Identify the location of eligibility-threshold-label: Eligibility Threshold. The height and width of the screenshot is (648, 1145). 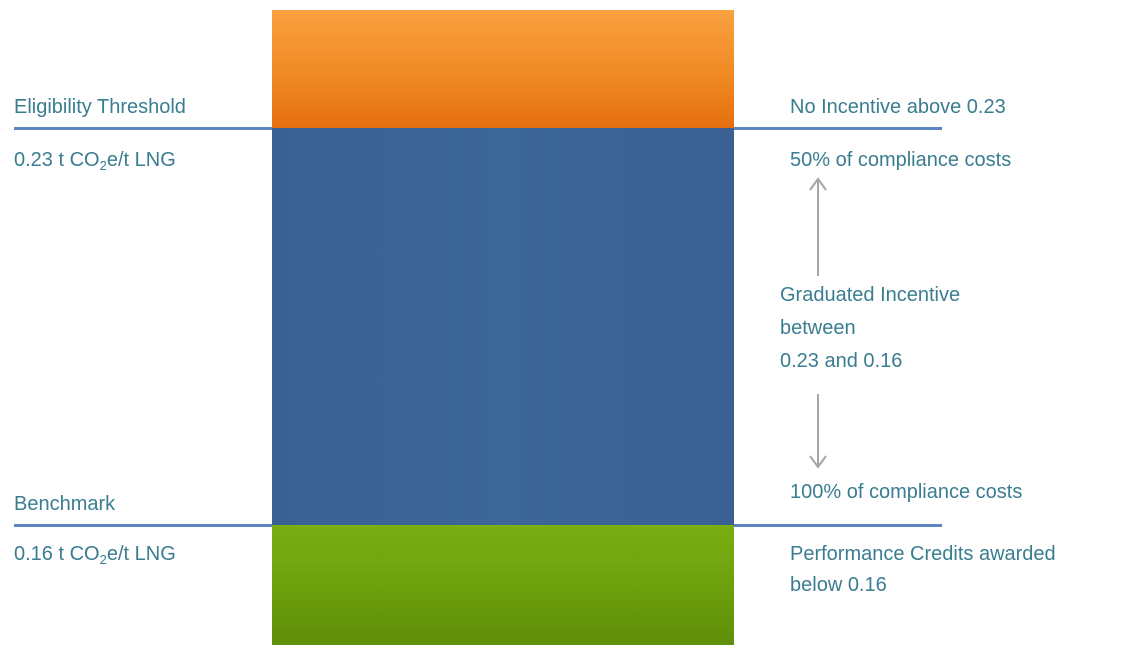
(100, 107).